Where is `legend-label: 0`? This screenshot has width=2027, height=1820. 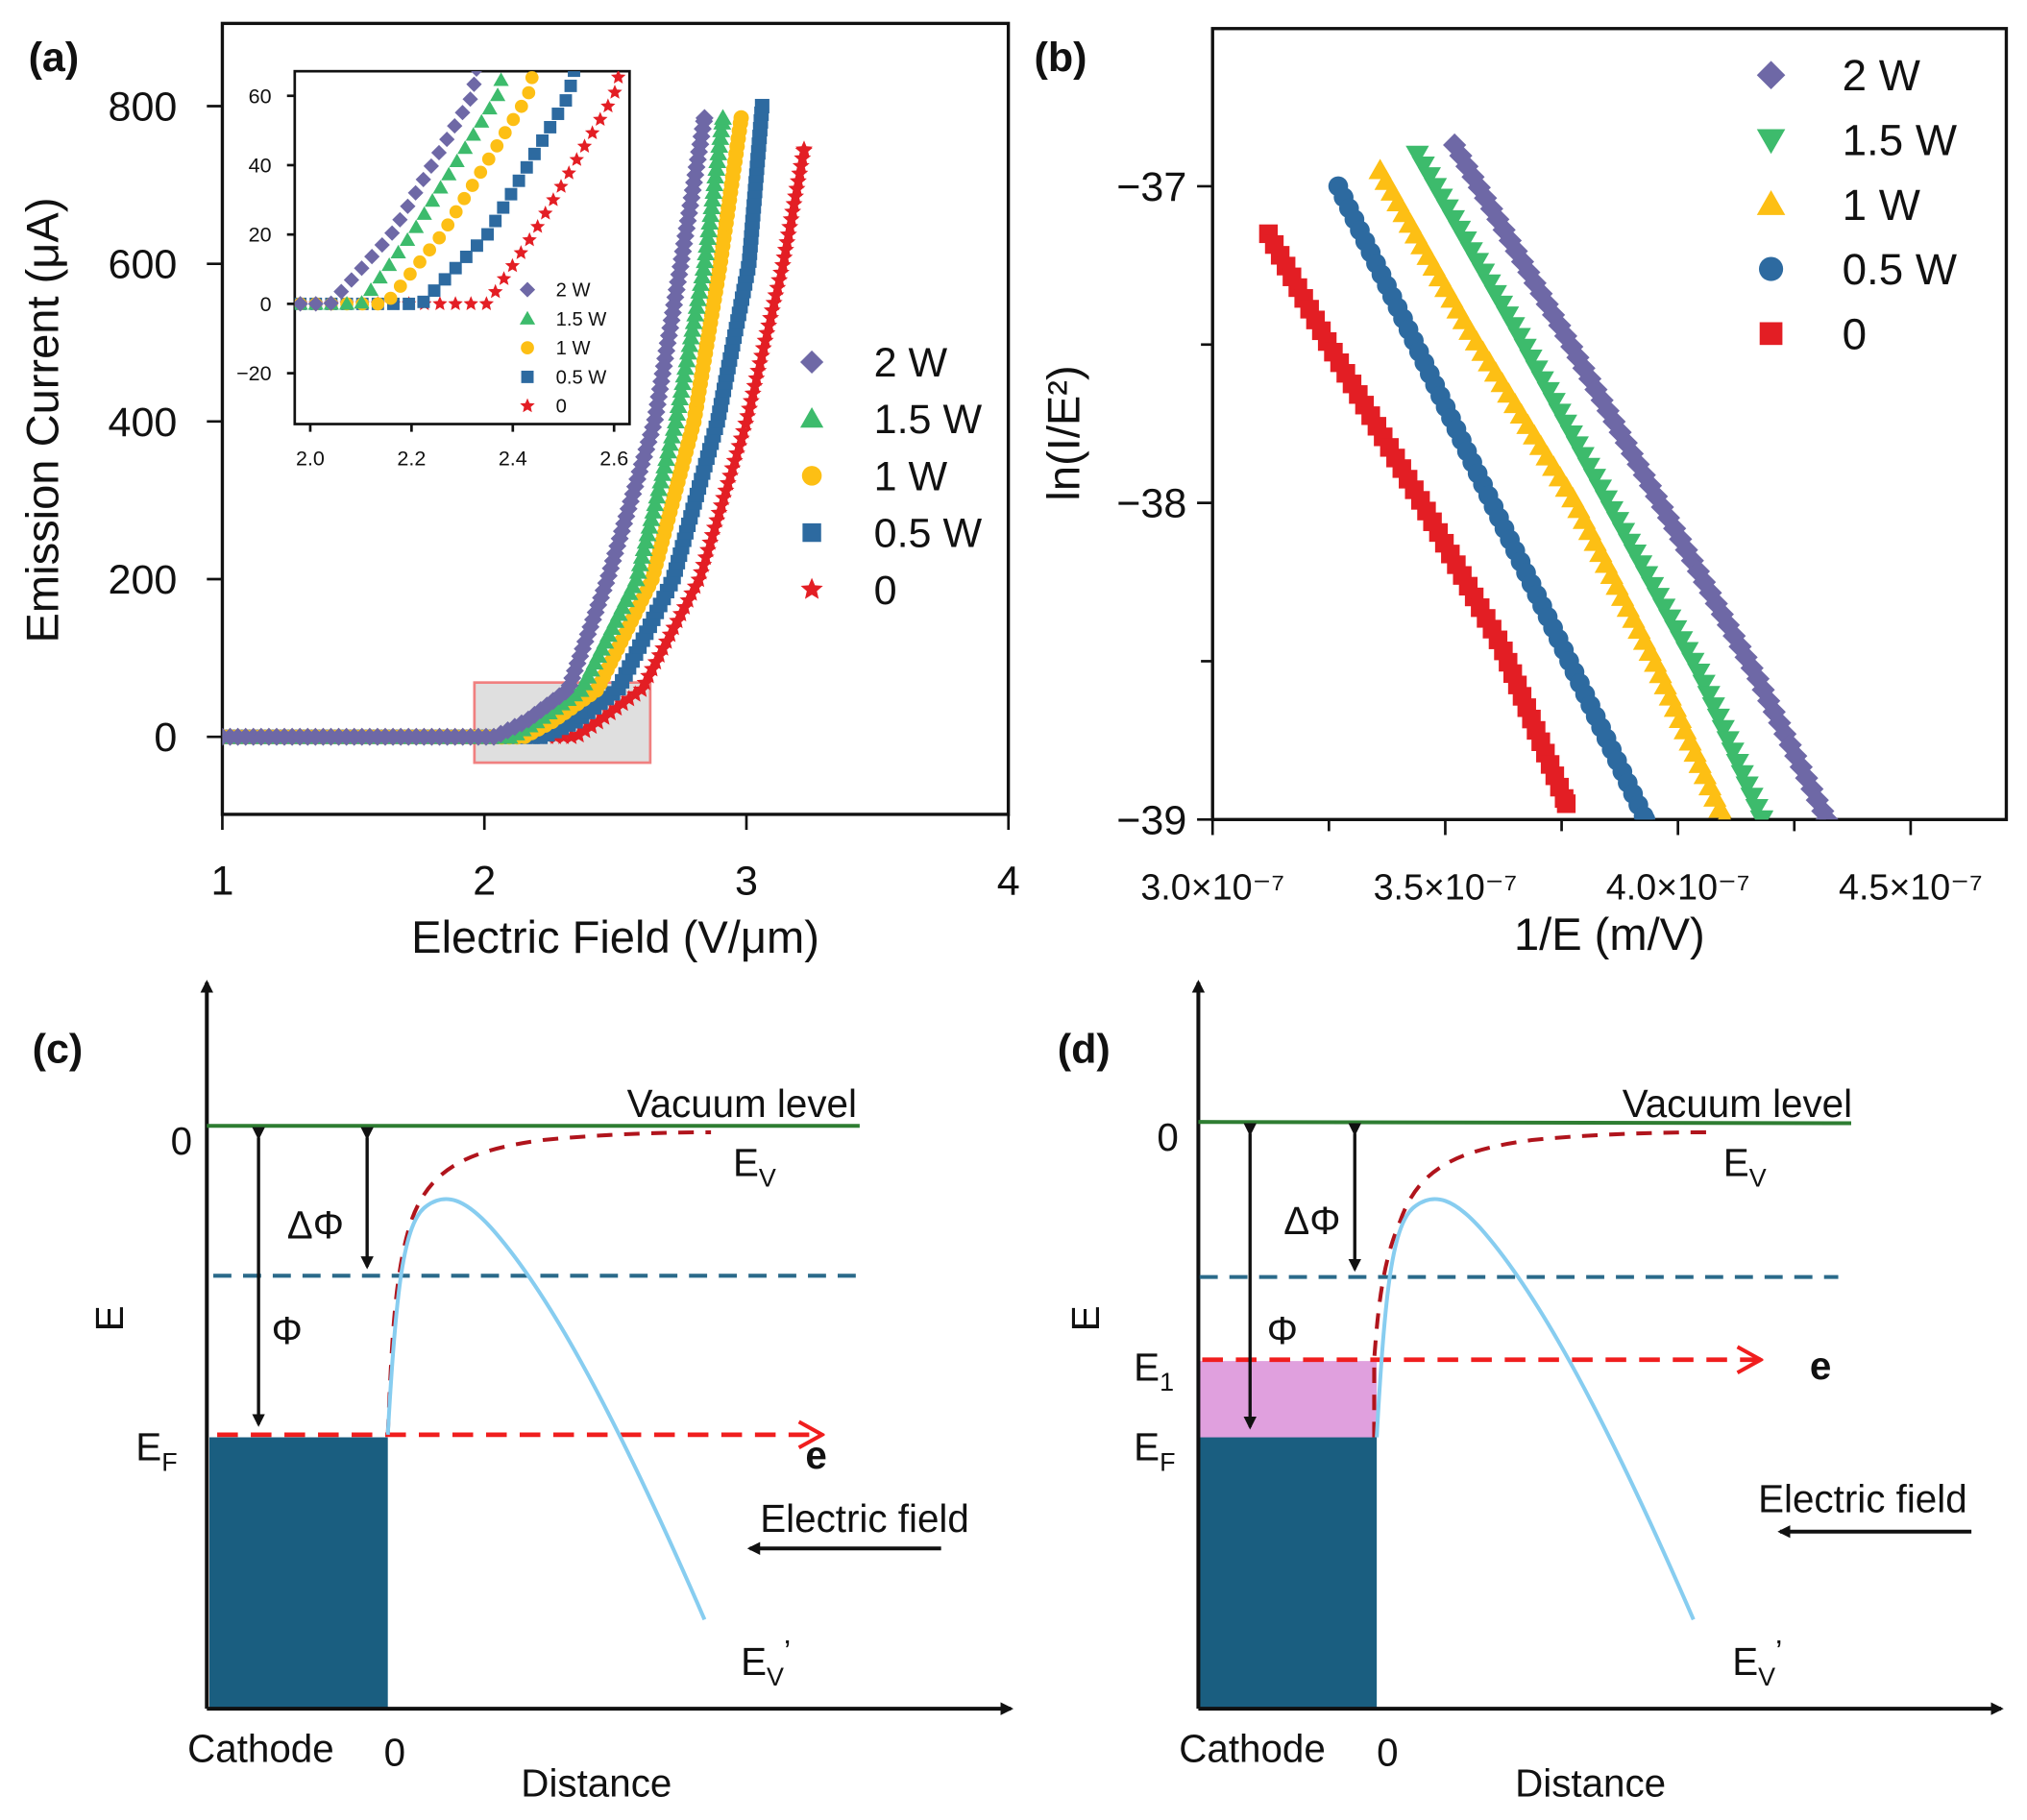
legend-label: 0 is located at coordinates (1855, 334).